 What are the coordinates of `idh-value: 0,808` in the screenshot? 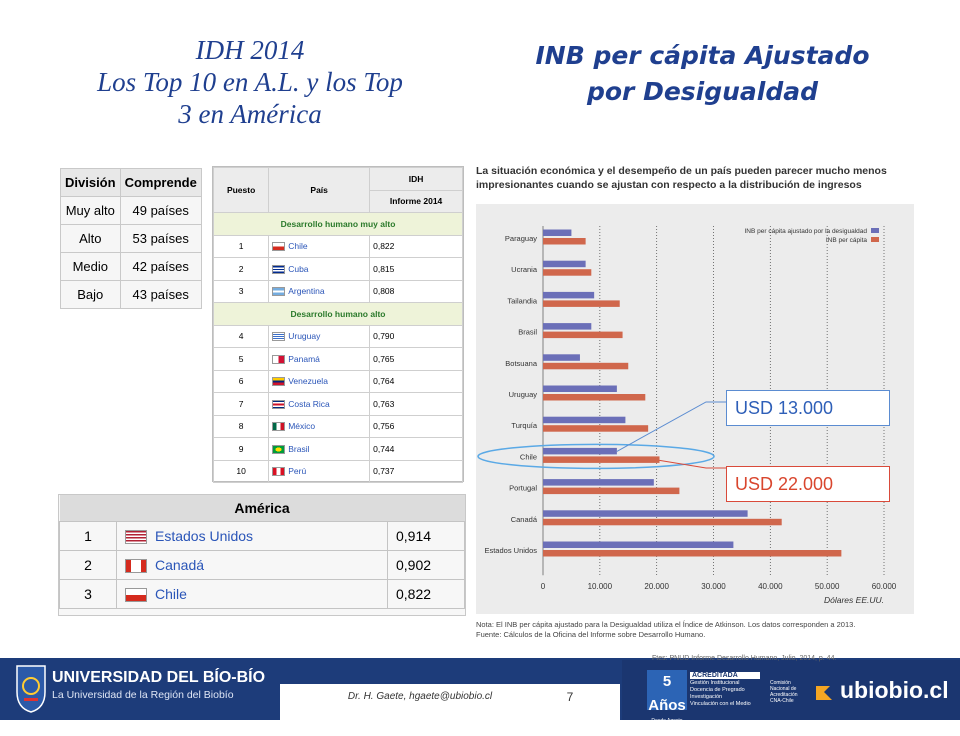 It's located at (416, 291).